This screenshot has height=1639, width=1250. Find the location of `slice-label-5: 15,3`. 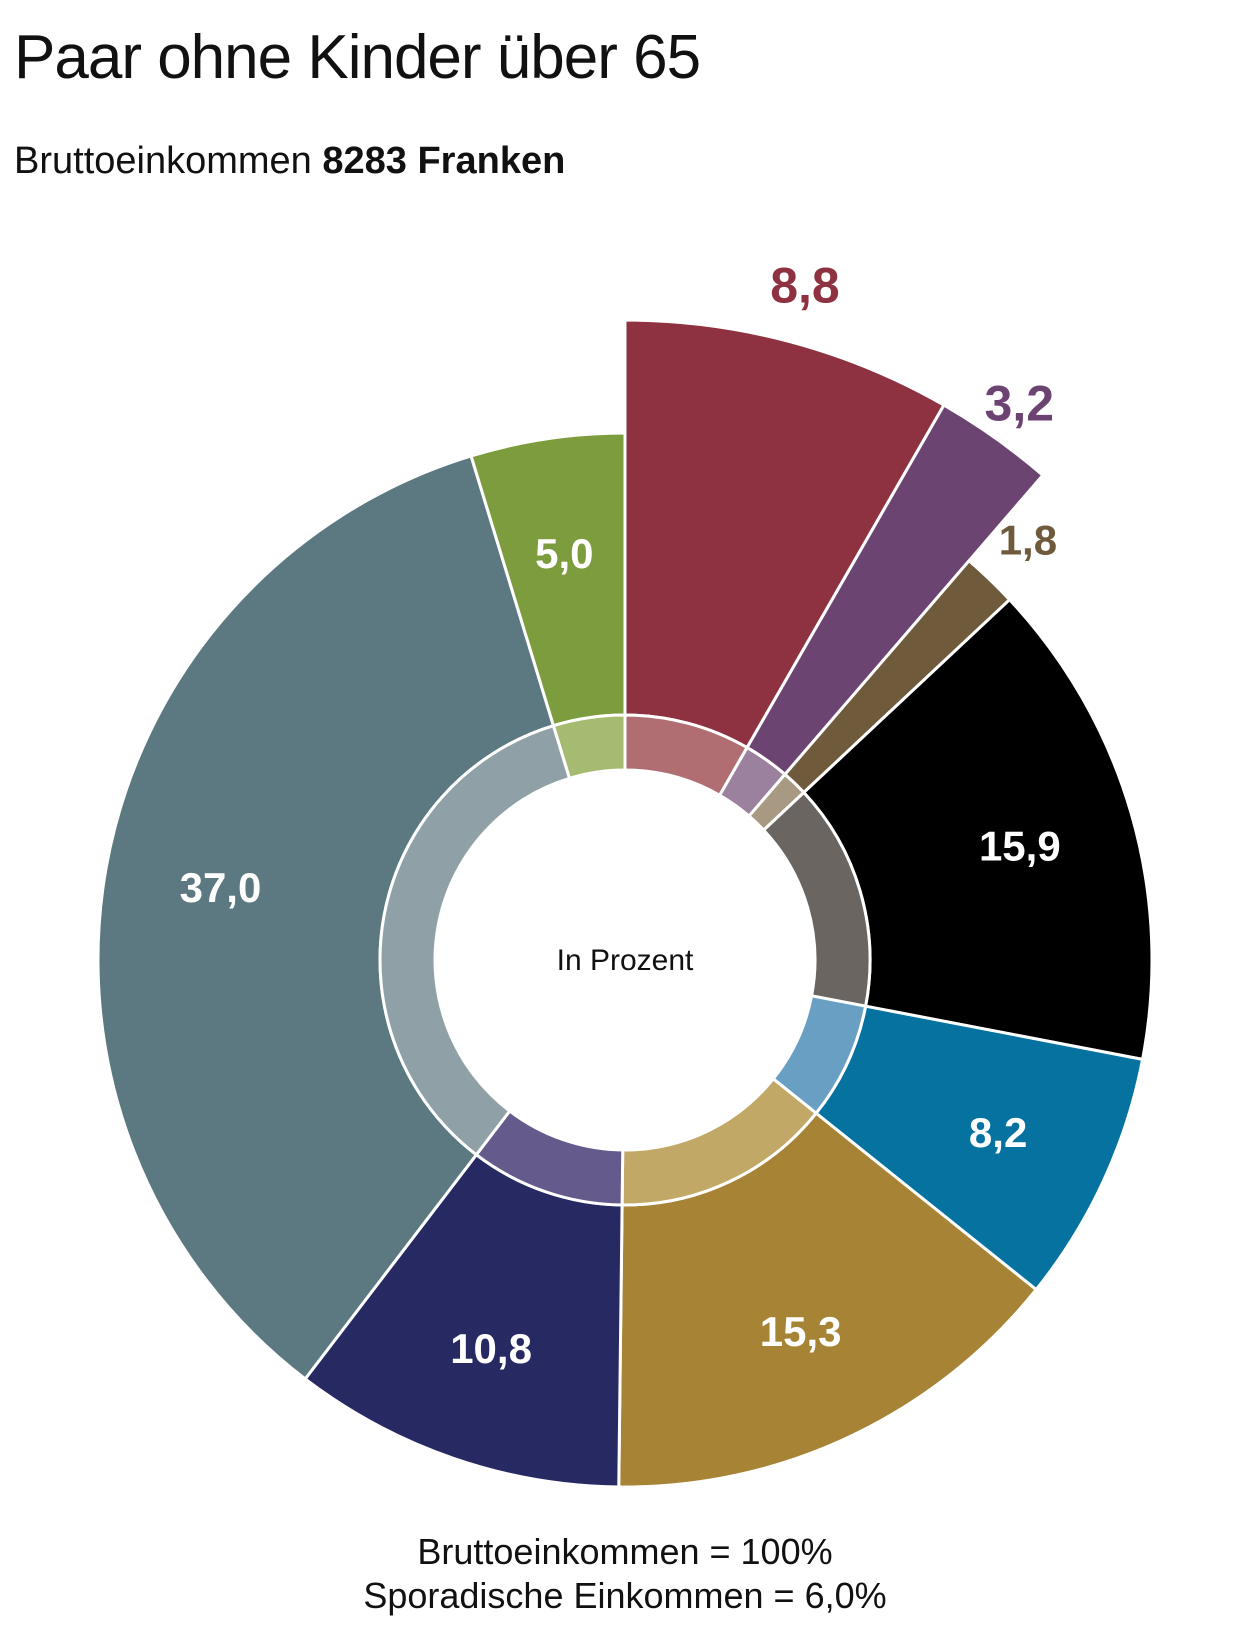

slice-label-5: 15,3 is located at coordinates (801, 1331).